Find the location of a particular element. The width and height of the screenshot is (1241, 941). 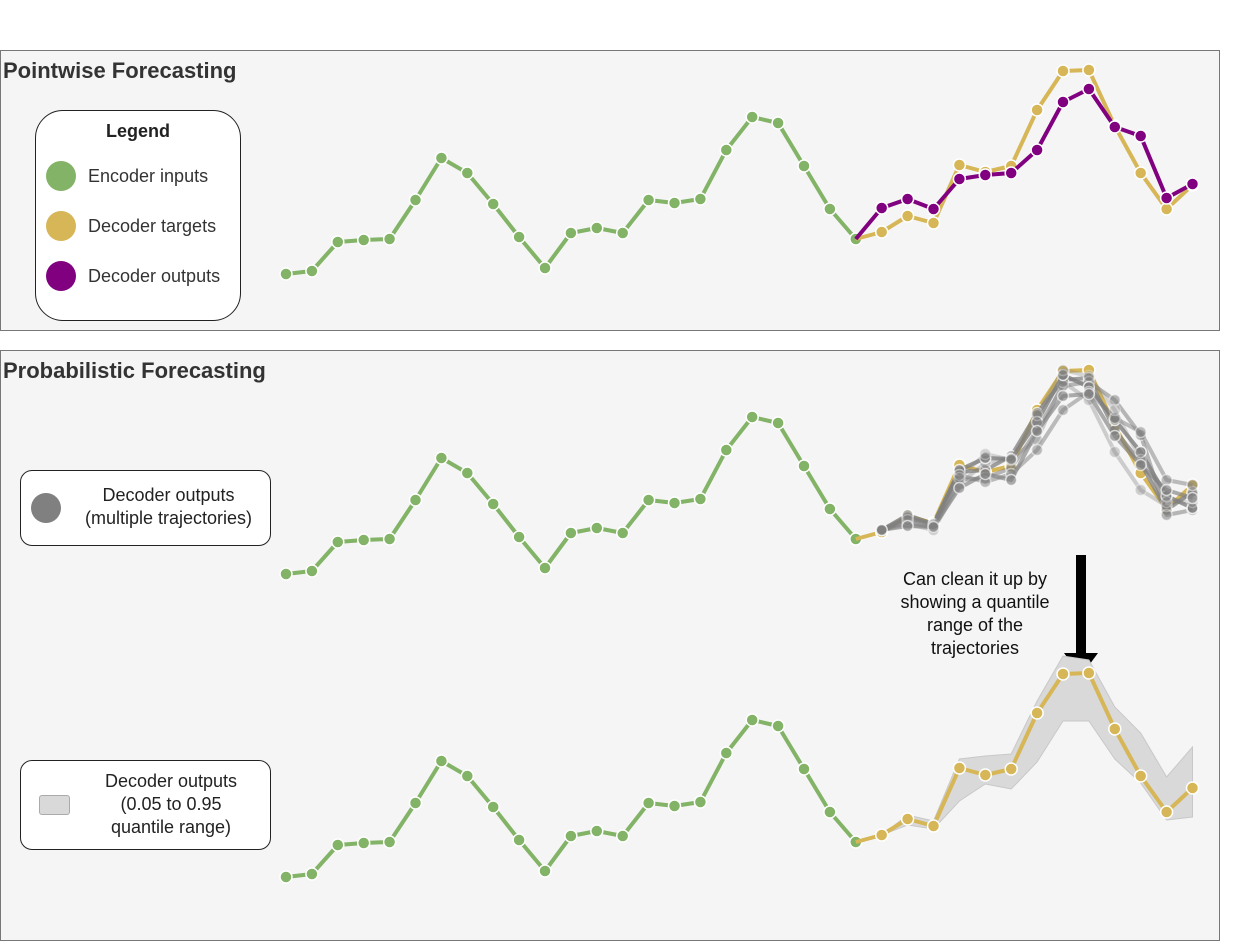

legend-item-encoder-inputs: Encoder inputs is located at coordinates (127, 176).